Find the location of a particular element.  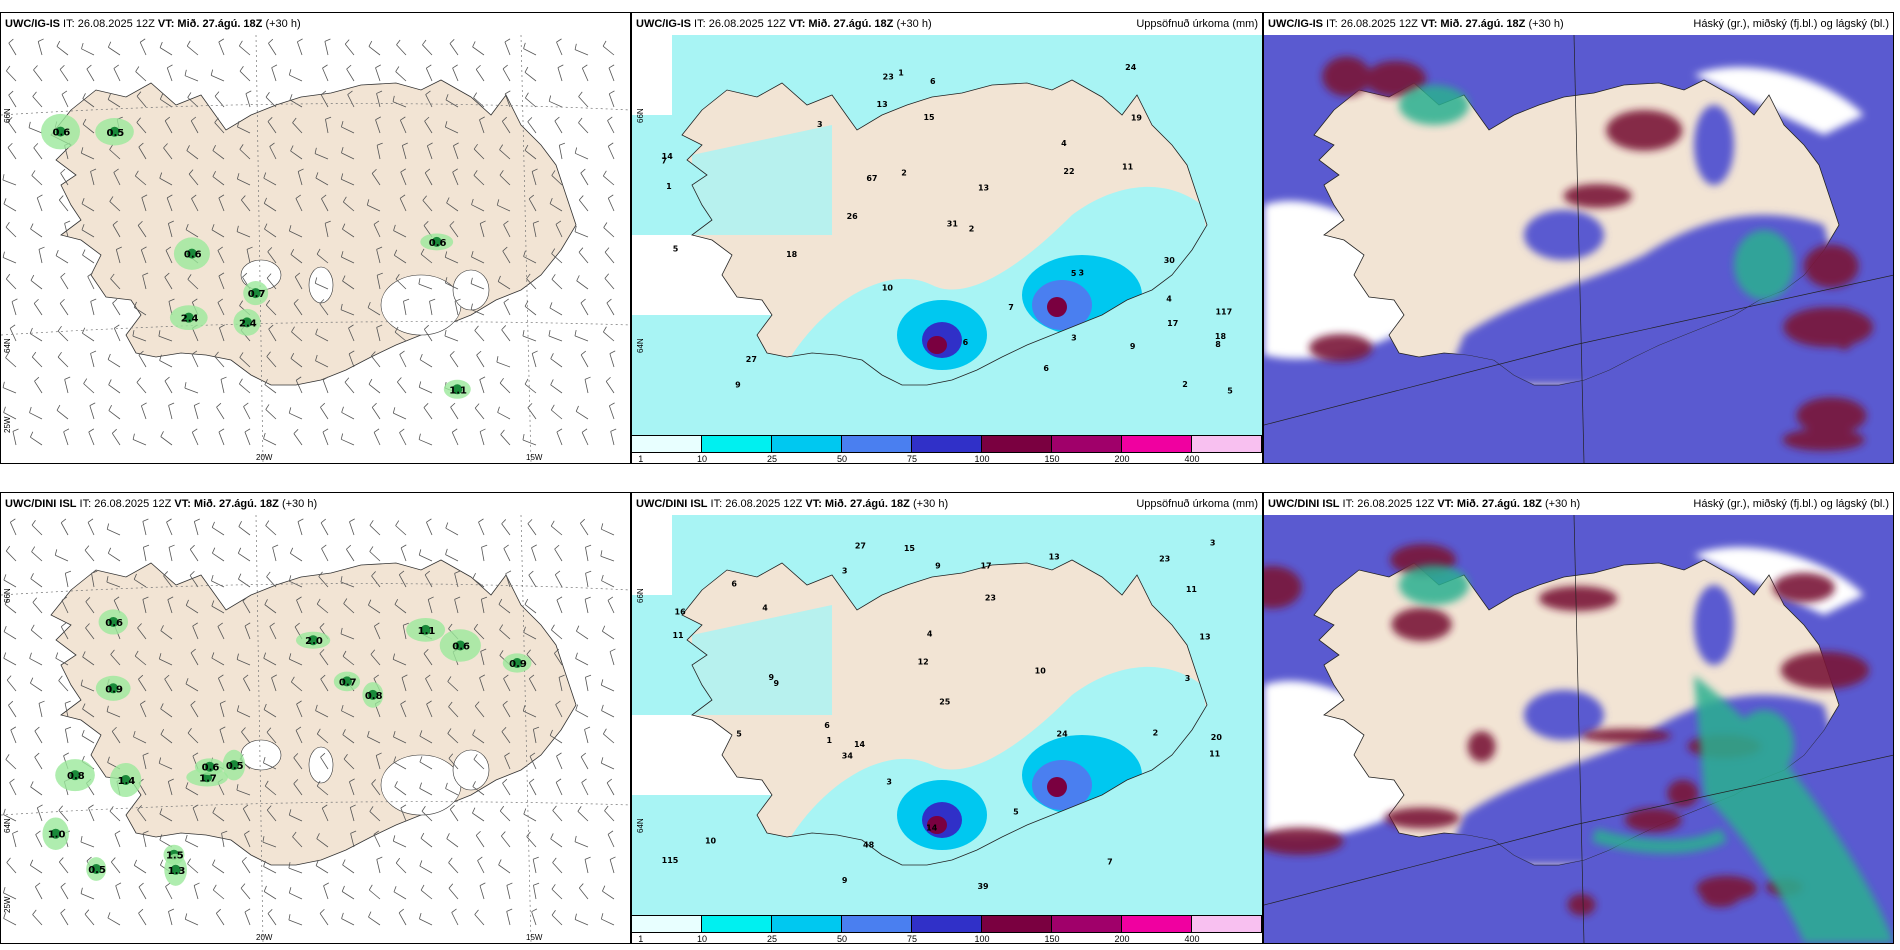

precip-value: 67 is located at coordinates (871, 178).